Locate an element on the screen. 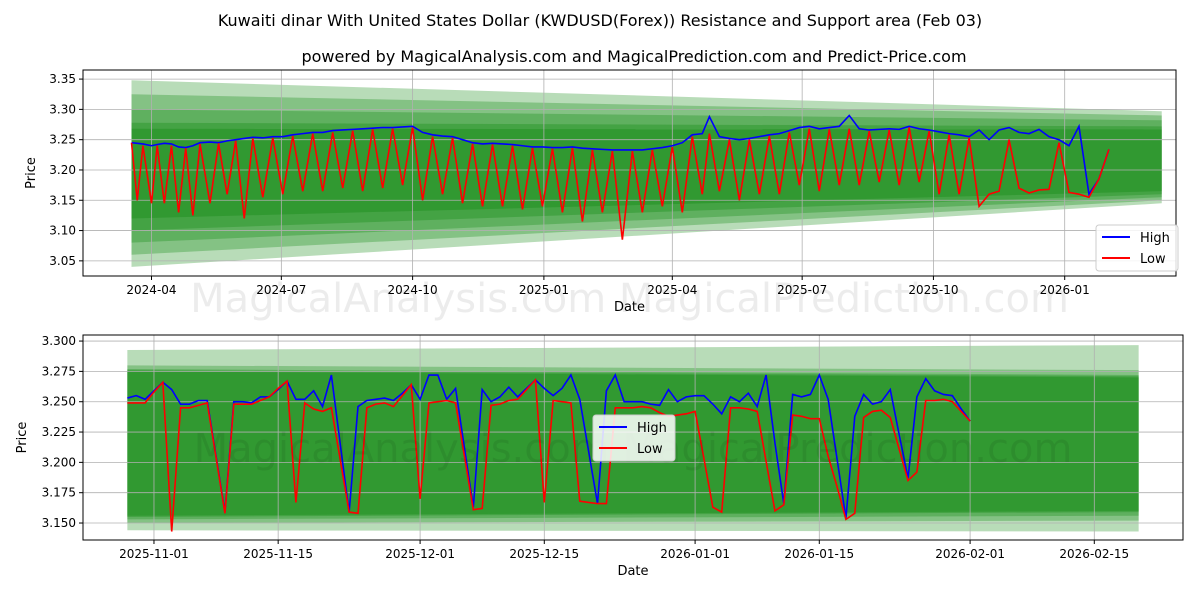 Image resolution: width=1200 pixels, height=600 pixels. y-tick-label: 3.275 is located at coordinates (59, 371).